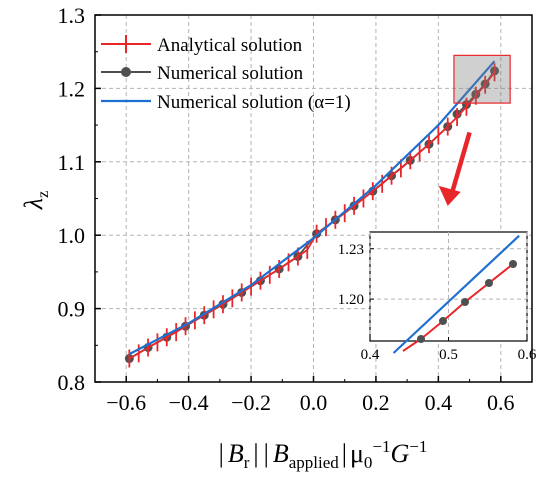  I want to click on zoom-arrow-head, so click(449, 195).